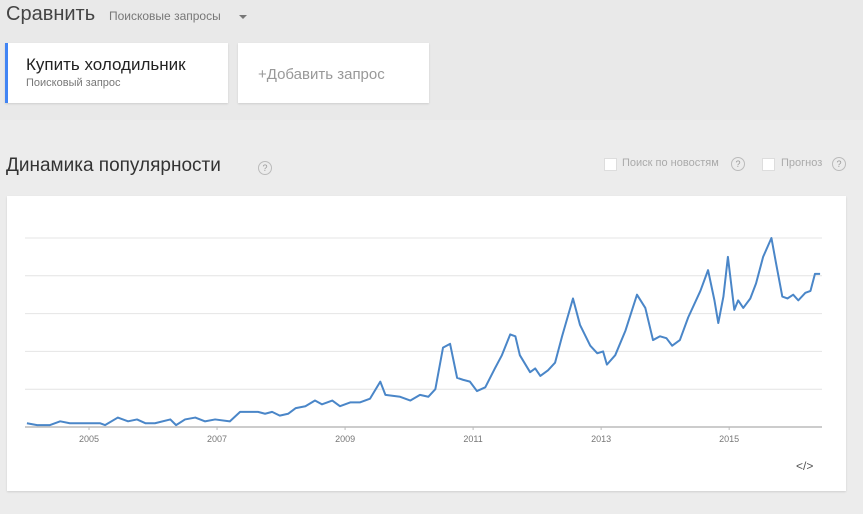  Describe the element at coordinates (89, 439) in the screenshot. I see `x-tick-label: 2005` at that location.